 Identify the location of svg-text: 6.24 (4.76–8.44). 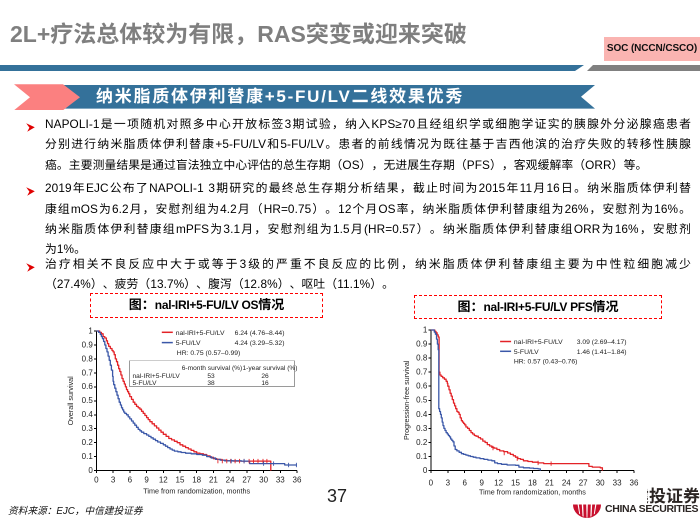
(260, 333).